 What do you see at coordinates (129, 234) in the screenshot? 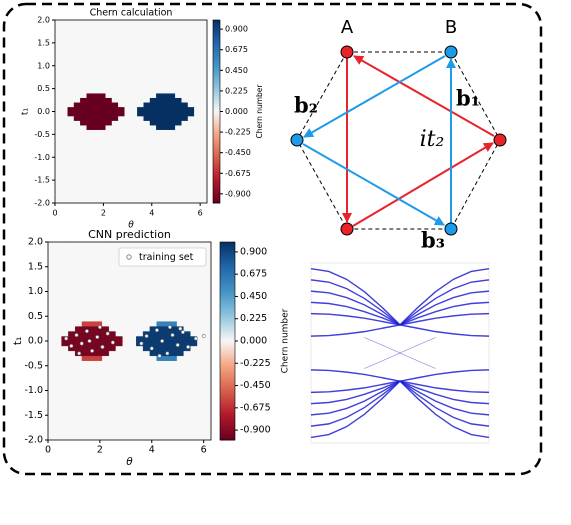
I see `chart-title: CNN prediction` at bounding box center [129, 234].